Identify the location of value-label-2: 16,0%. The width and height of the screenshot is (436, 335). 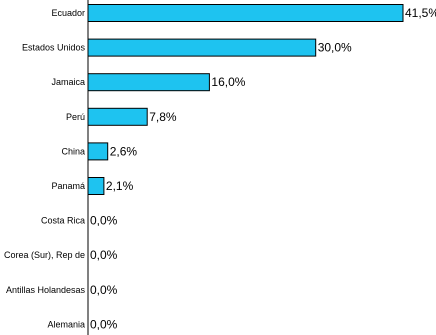
(228, 82).